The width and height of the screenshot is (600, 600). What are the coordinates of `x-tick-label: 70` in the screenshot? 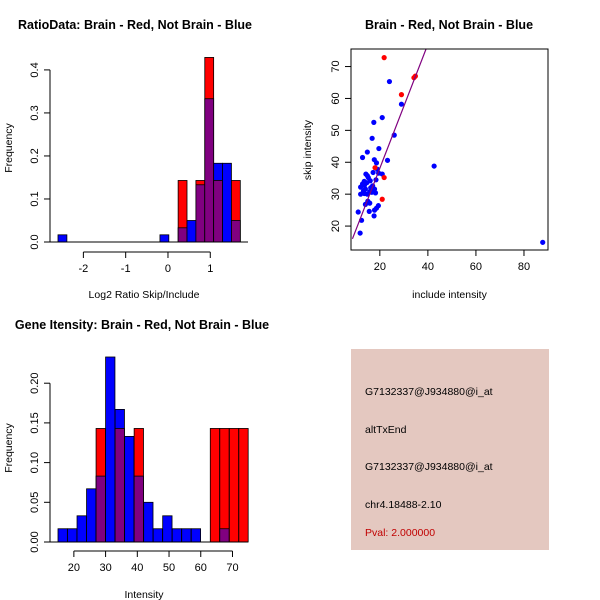 It's located at (232, 568).